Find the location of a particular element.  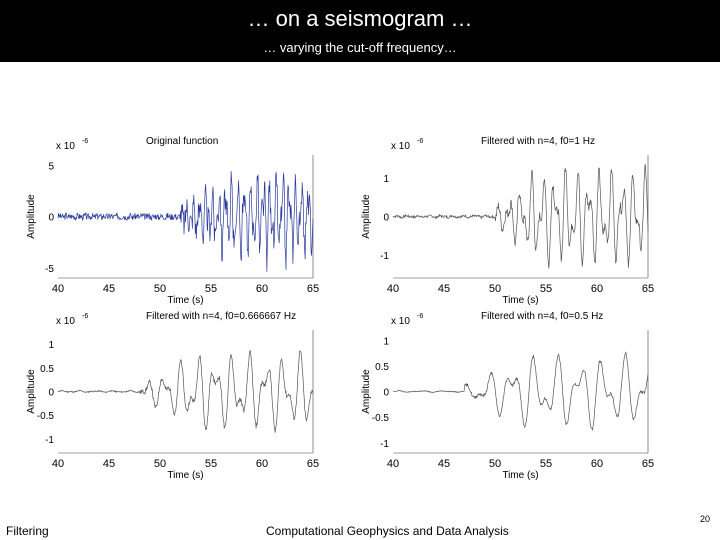

y-tick-label: -5 is located at coordinates (49, 269).